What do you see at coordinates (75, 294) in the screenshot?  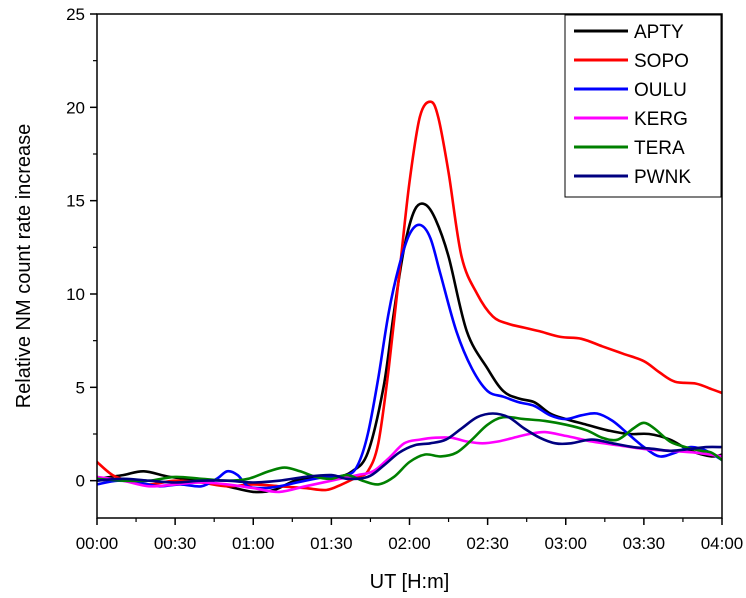 I see `y-tick-label: 10` at bounding box center [75, 294].